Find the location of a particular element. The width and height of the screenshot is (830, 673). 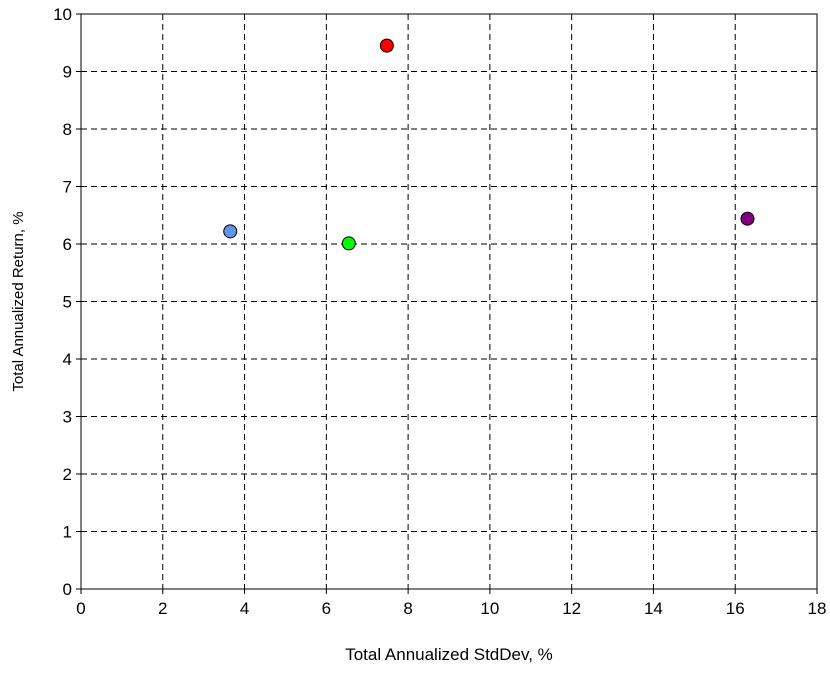

y-tick-label: 7 is located at coordinates (67, 187).